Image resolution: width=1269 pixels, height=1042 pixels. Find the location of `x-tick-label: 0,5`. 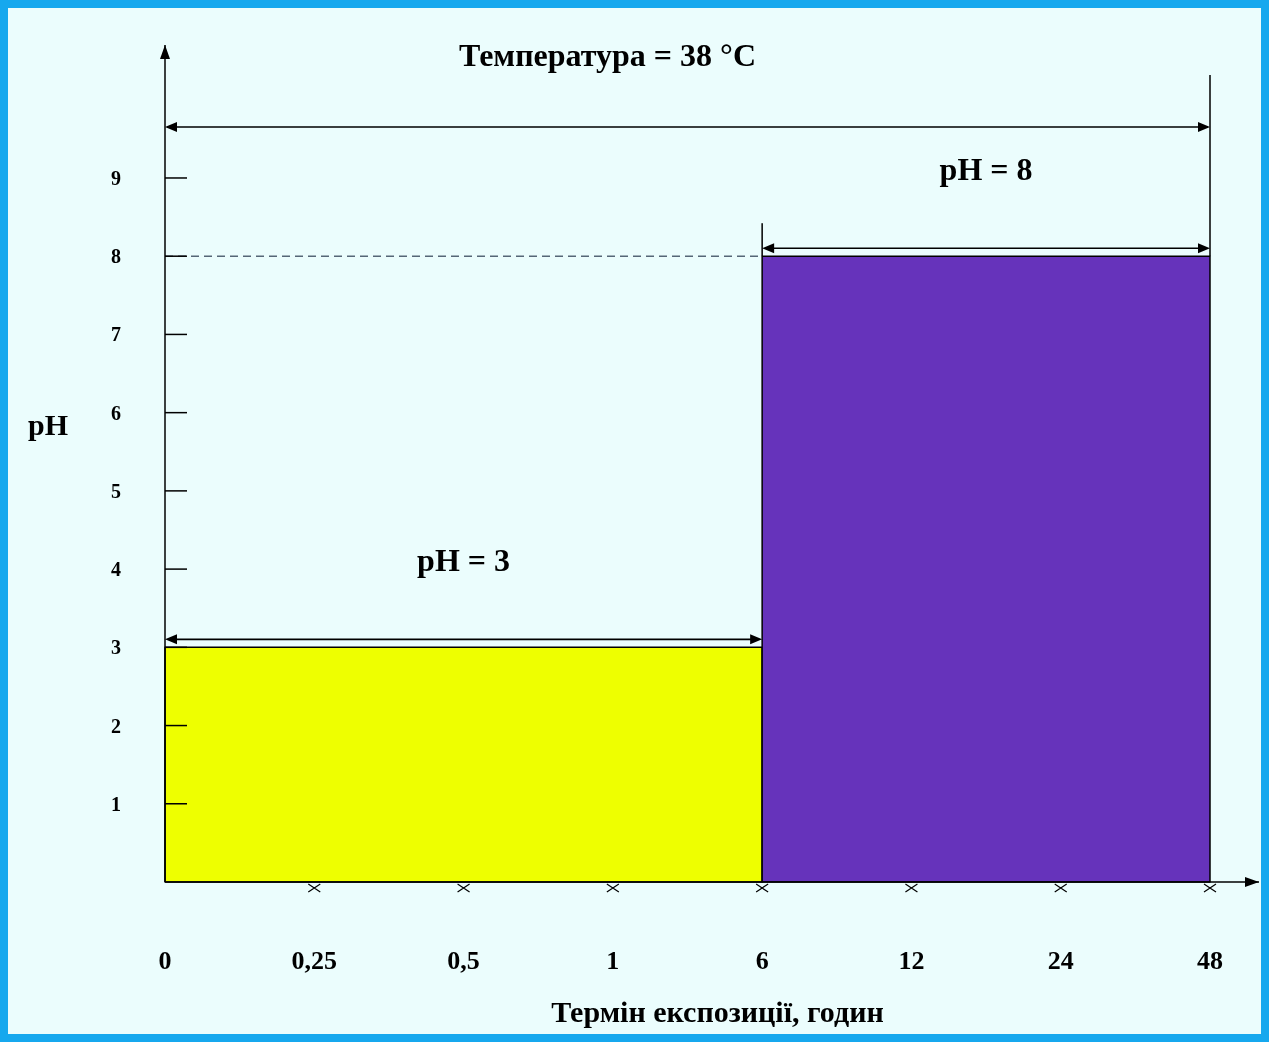

x-tick-label: 0,5 is located at coordinates (463, 961).